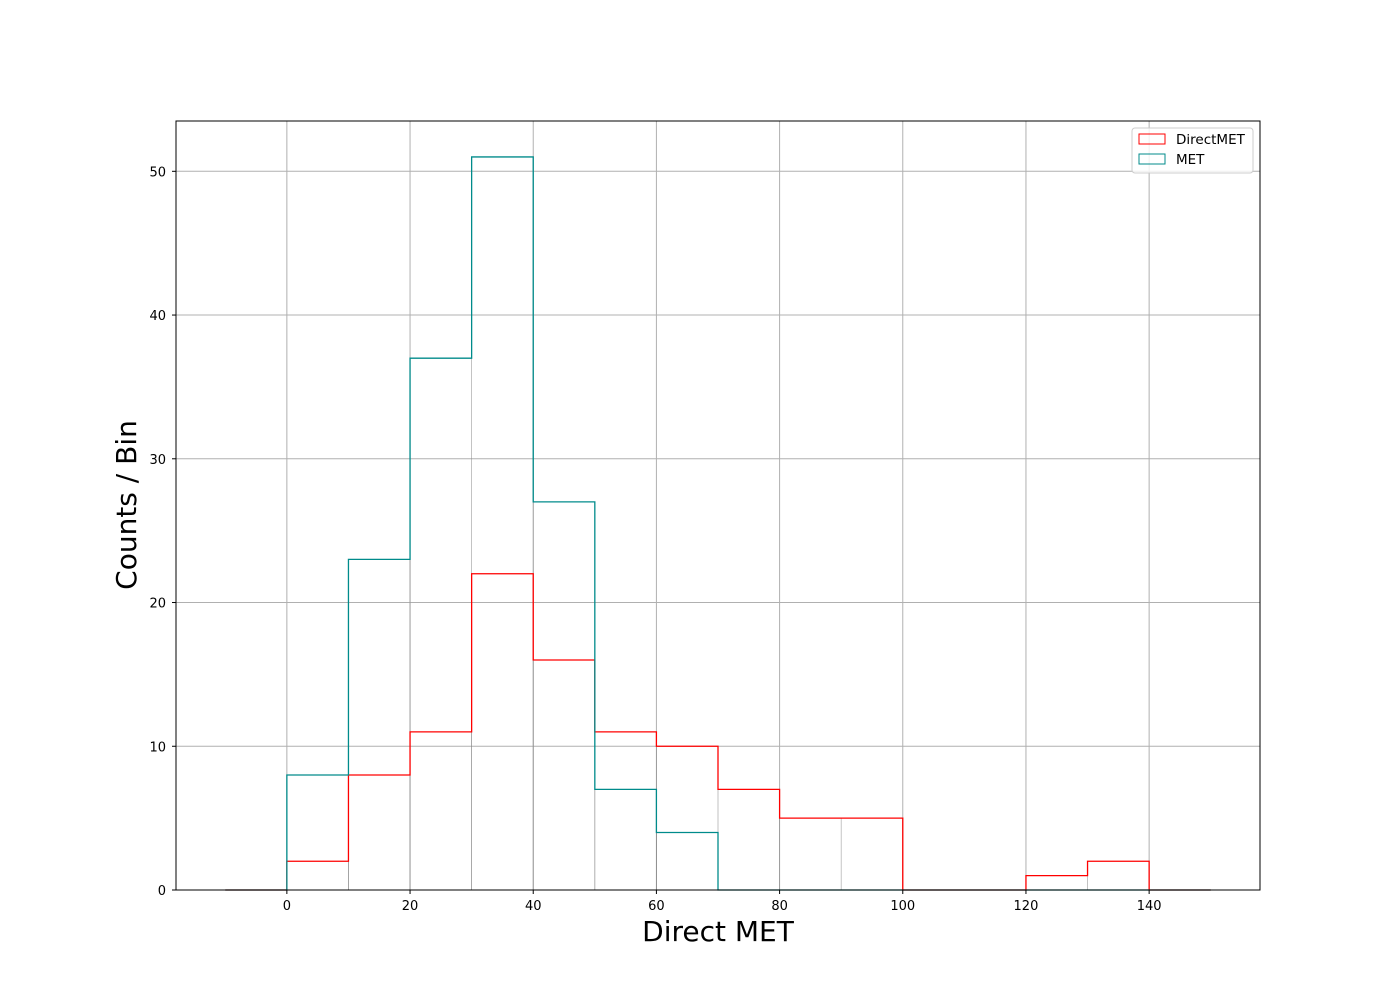 The height and width of the screenshot is (1000, 1400). I want to click on x-tick-label: 0, so click(287, 906).